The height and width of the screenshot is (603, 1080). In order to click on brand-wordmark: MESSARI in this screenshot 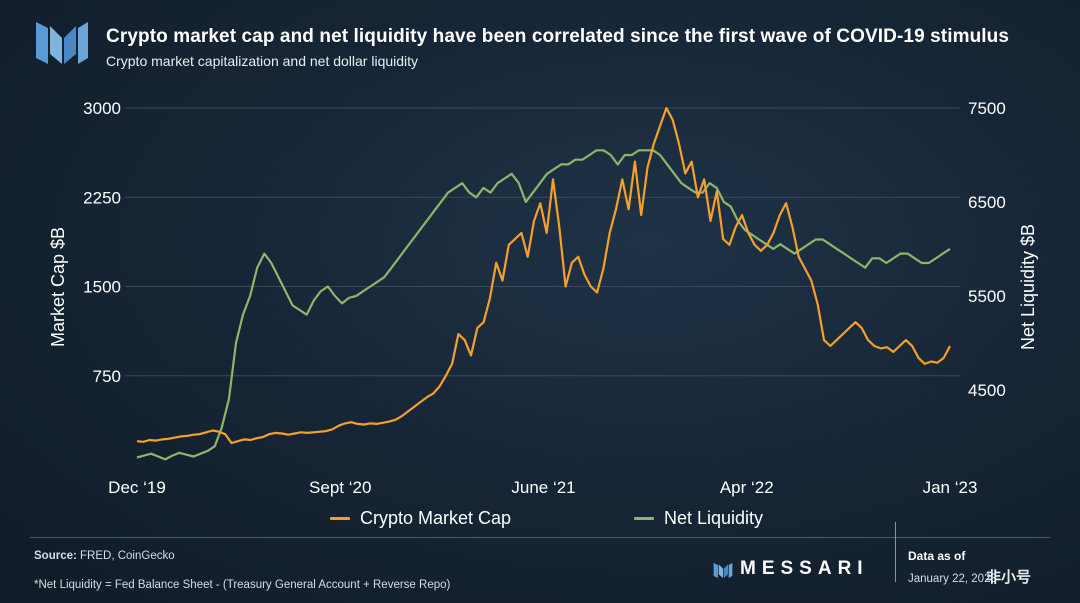, I will do `click(804, 568)`.